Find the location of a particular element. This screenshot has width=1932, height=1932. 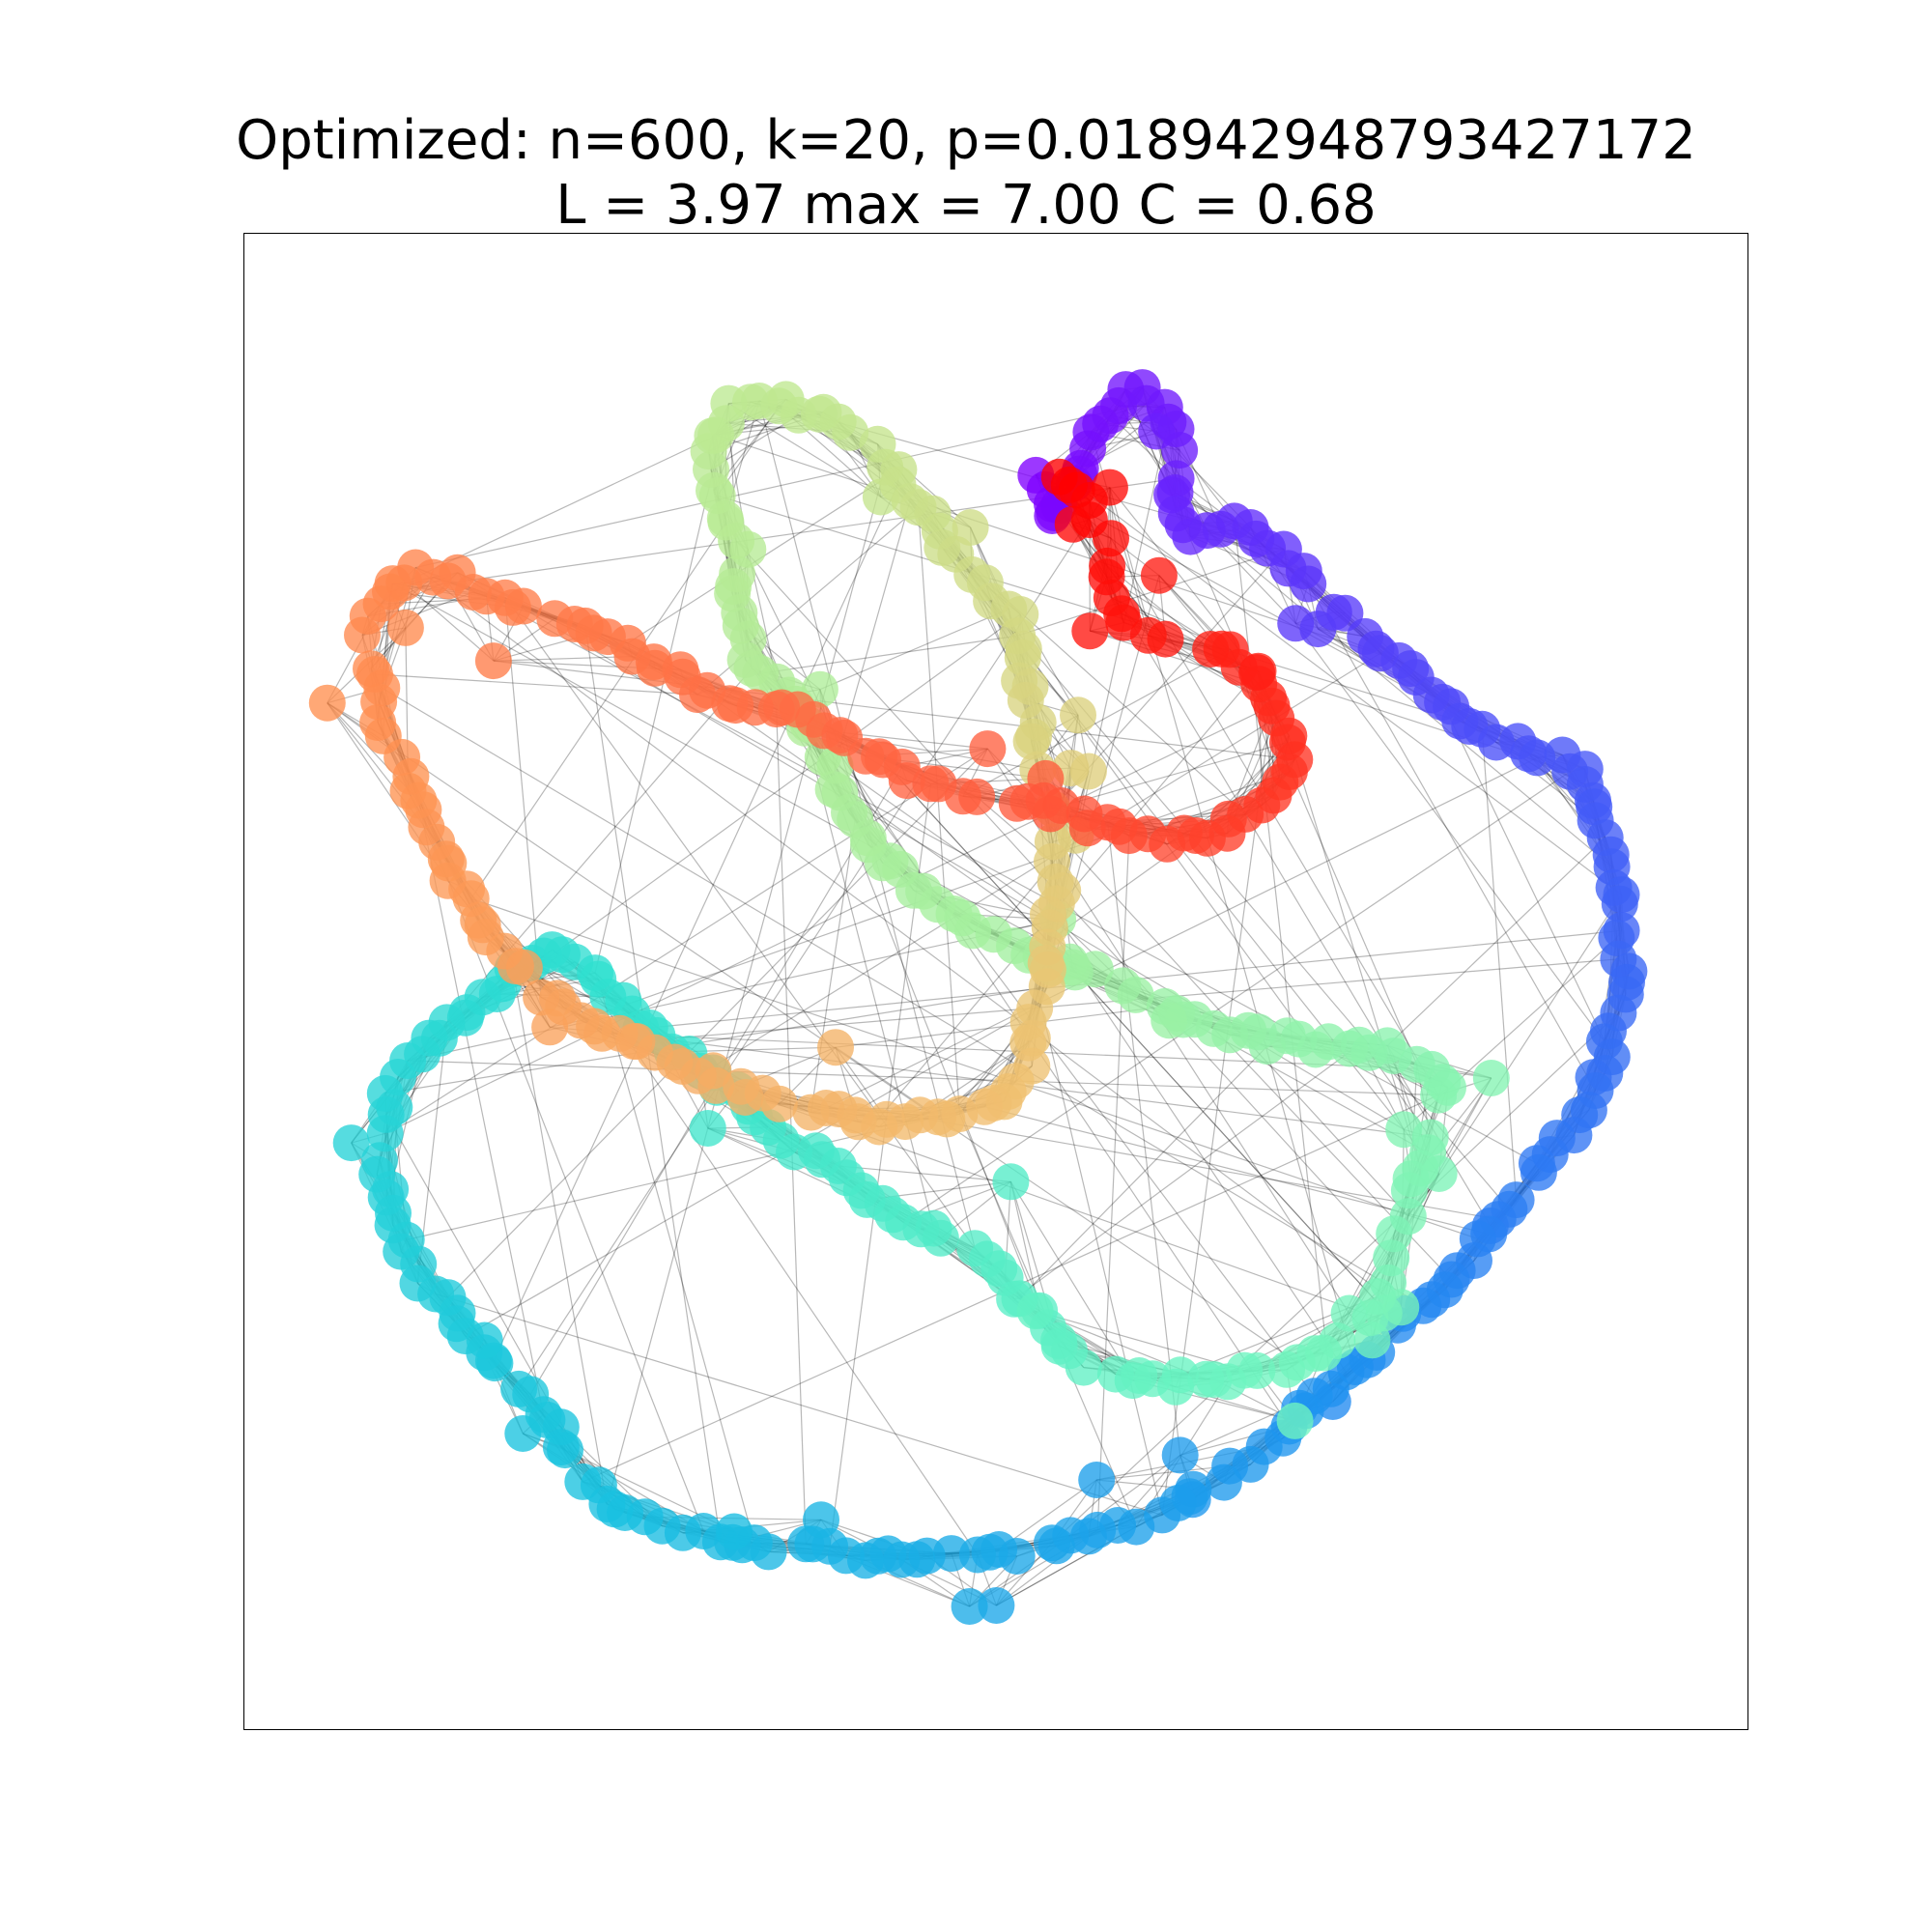

title-line-2: L = 3.97 max = 7.00 C = 0.68 is located at coordinates (966, 205).